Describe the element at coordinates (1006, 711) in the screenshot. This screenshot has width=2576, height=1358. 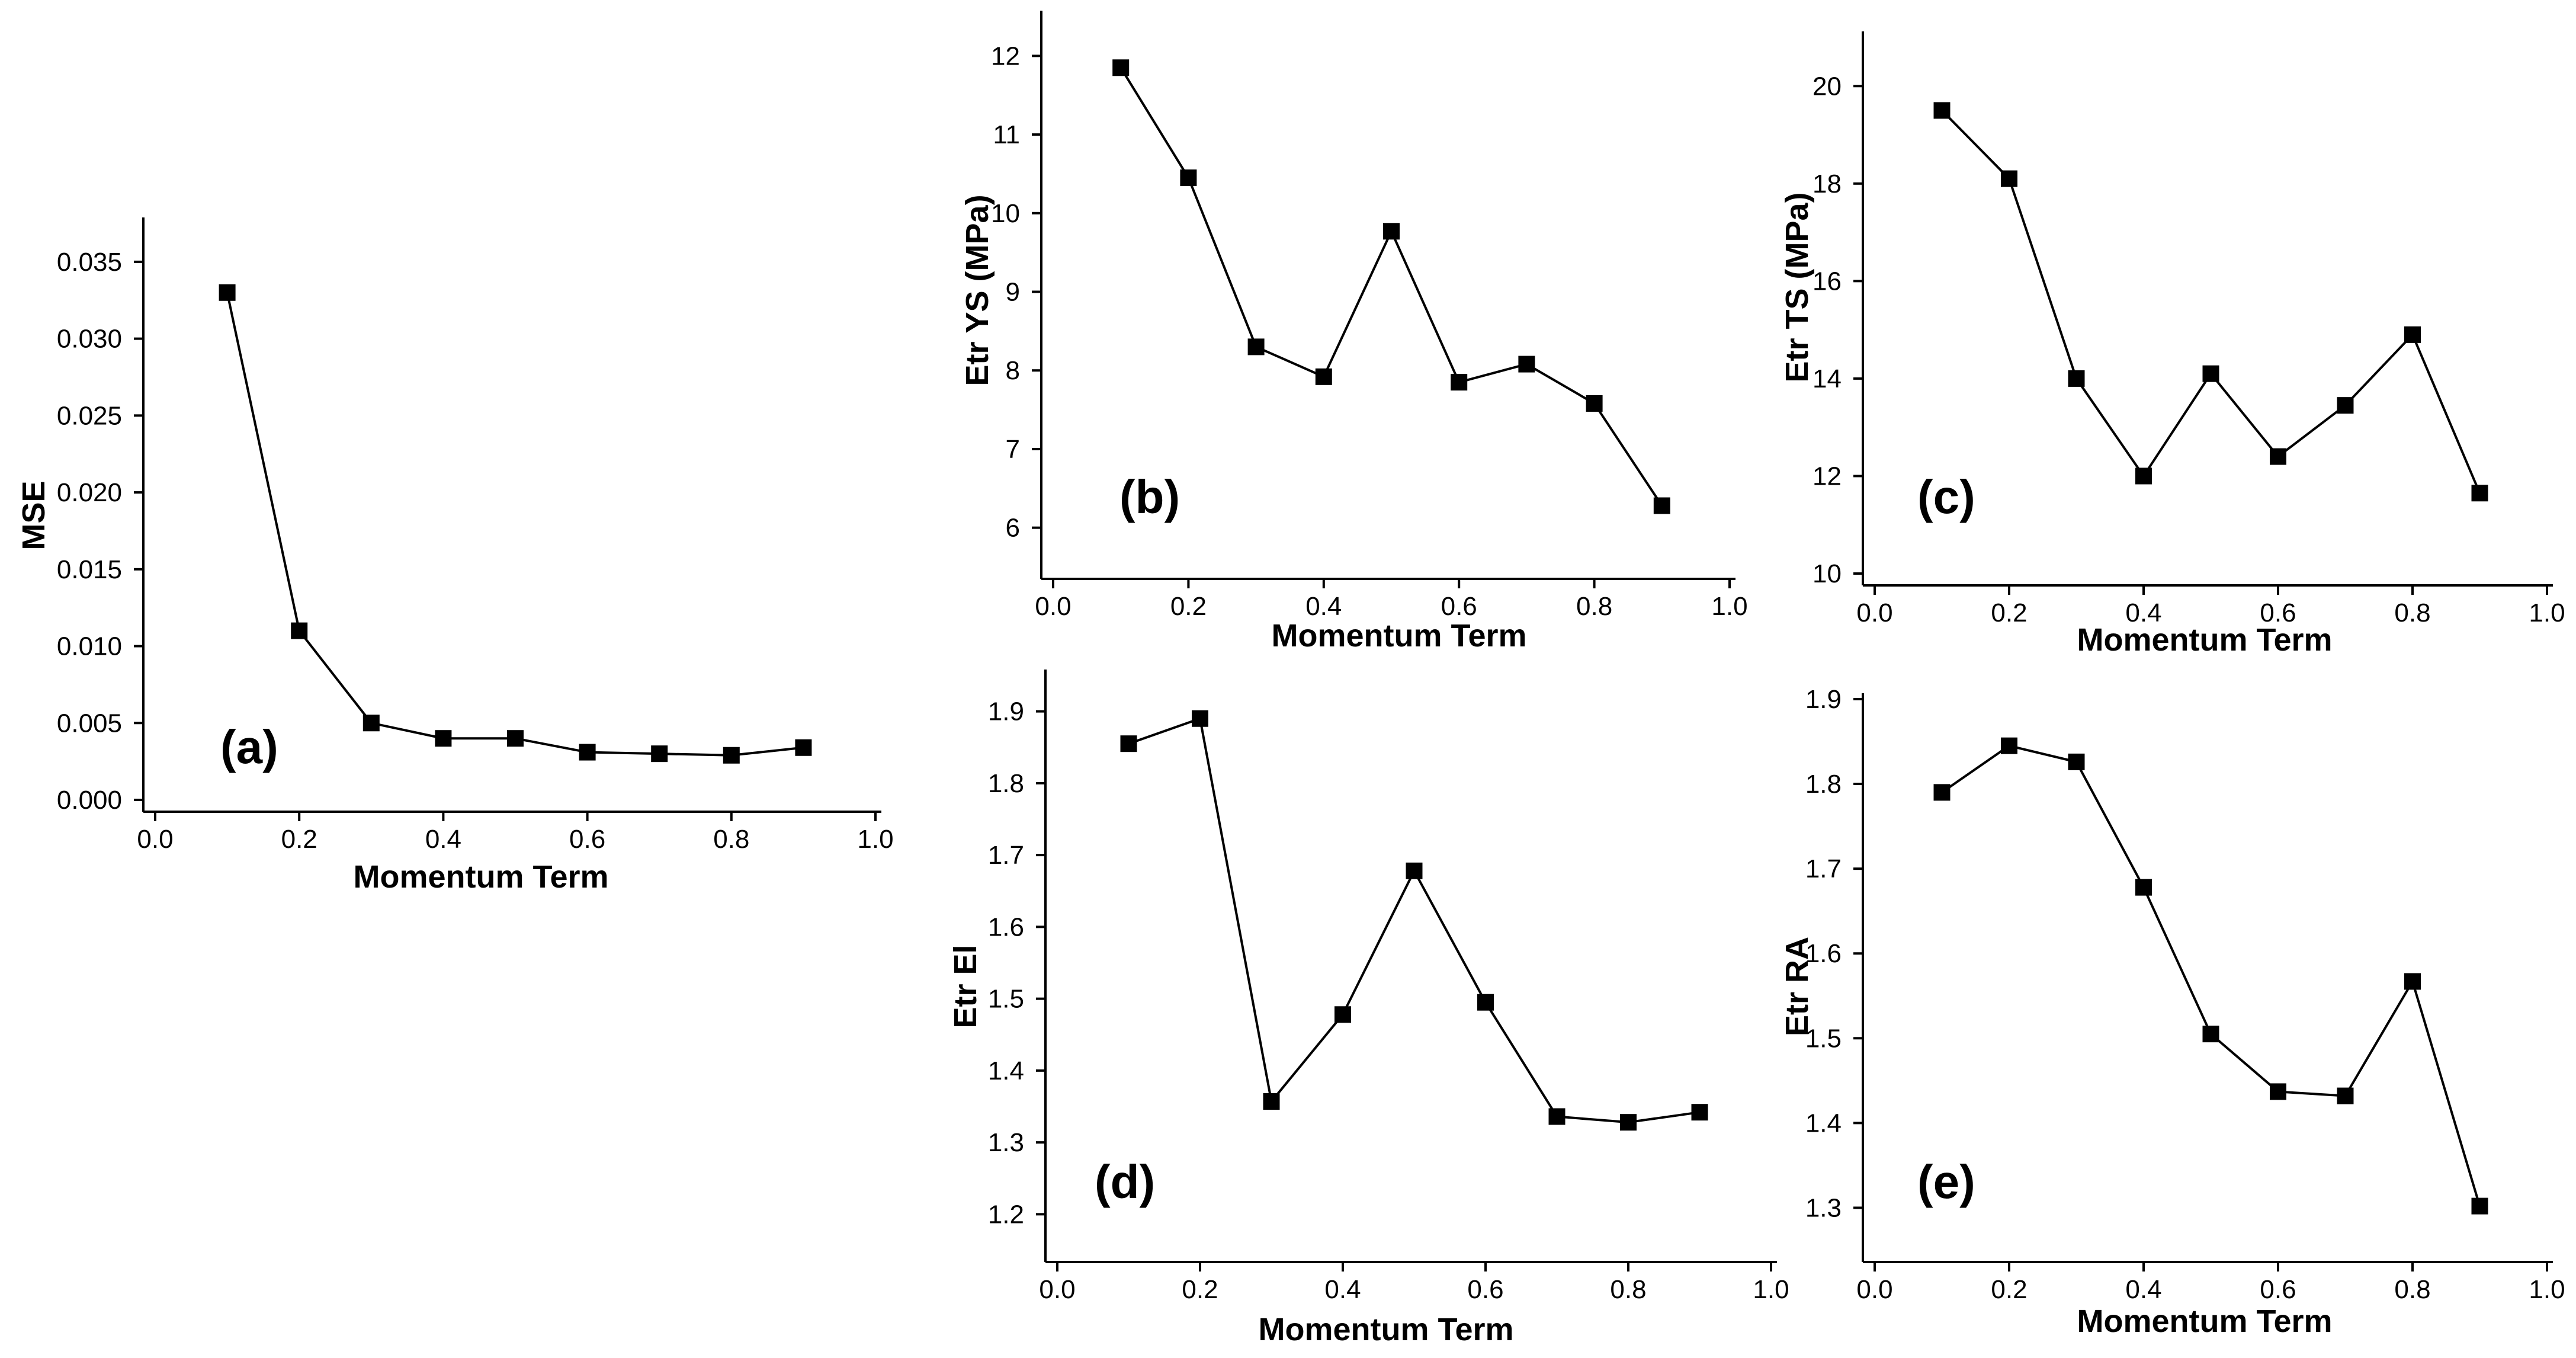
I see `panel-d-y-tick-label: 1.9` at that location.